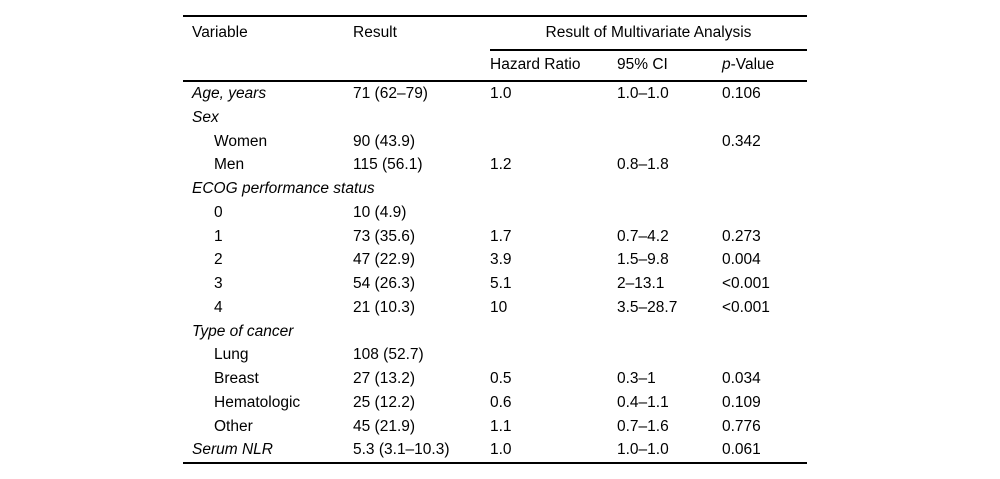 The image size is (1000, 479). What do you see at coordinates (384, 379) in the screenshot?
I see `cell-result: 27 (13.2)` at bounding box center [384, 379].